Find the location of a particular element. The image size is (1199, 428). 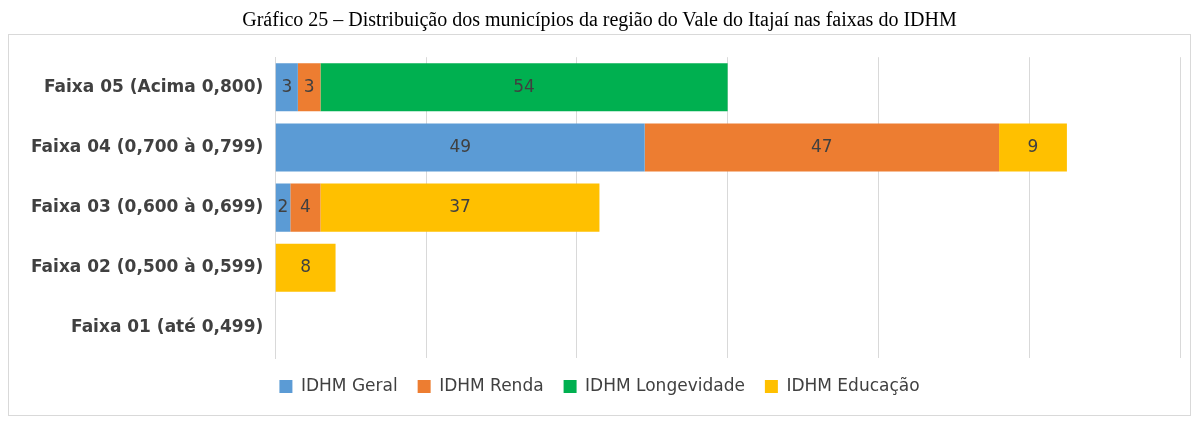

data-label: 47 is located at coordinates (822, 145).